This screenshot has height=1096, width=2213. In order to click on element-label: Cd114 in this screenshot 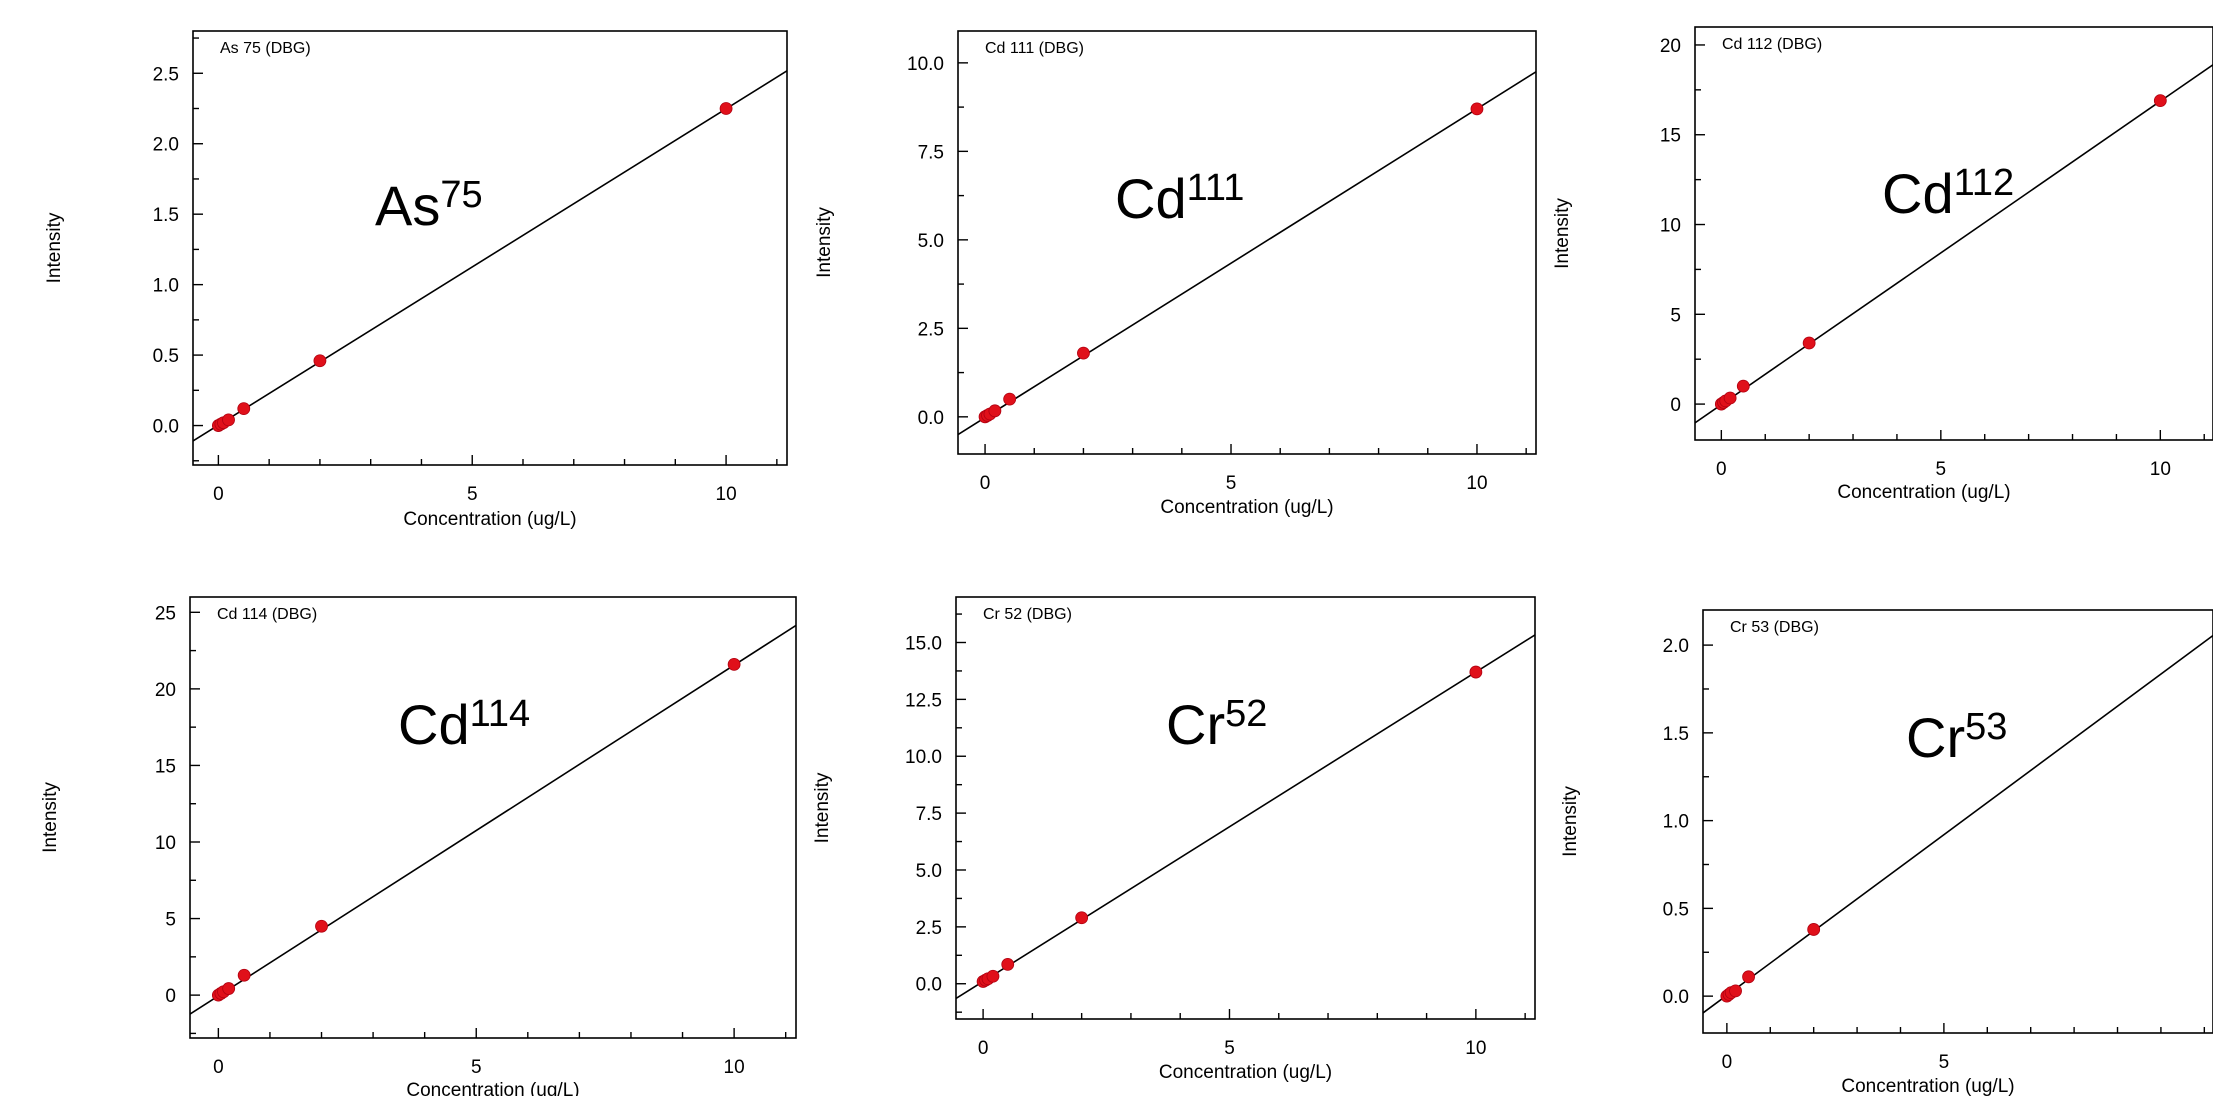, I will do `click(464, 724)`.